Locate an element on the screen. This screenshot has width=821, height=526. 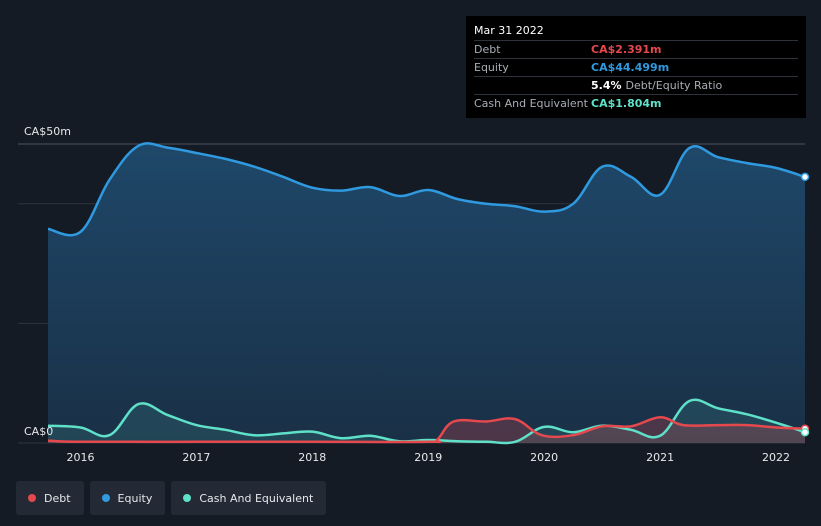
y-tick-label: CA$50m is located at coordinates (47, 131).